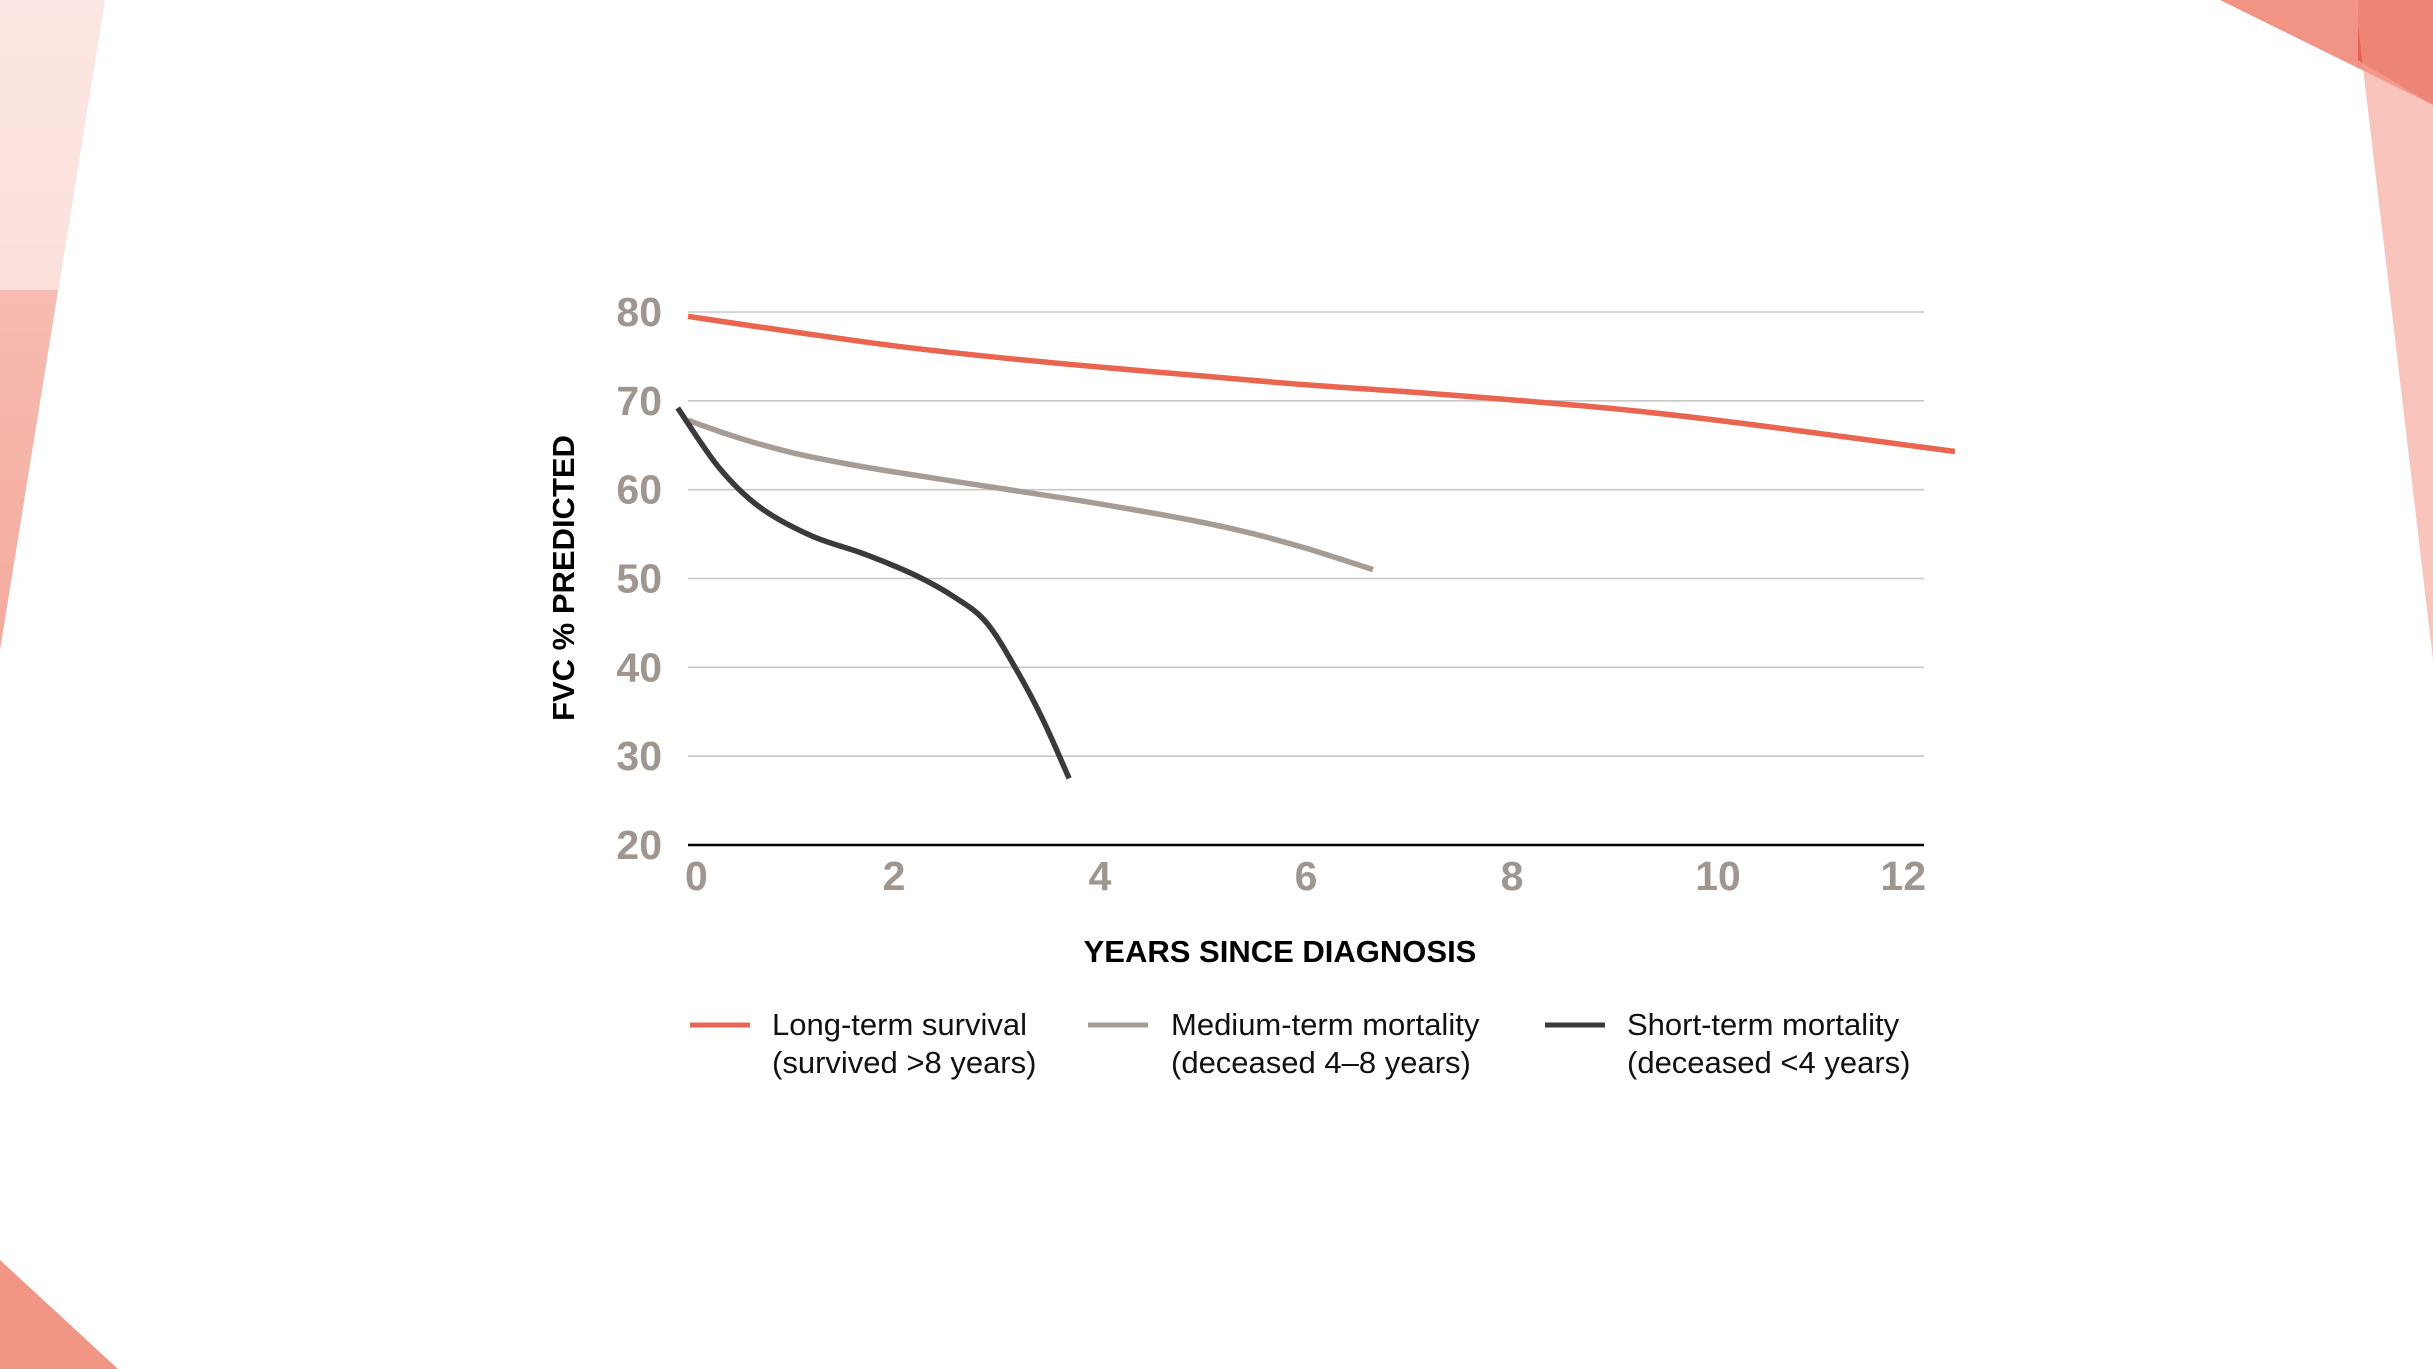  I want to click on y-tick-label: 20, so click(639, 845).